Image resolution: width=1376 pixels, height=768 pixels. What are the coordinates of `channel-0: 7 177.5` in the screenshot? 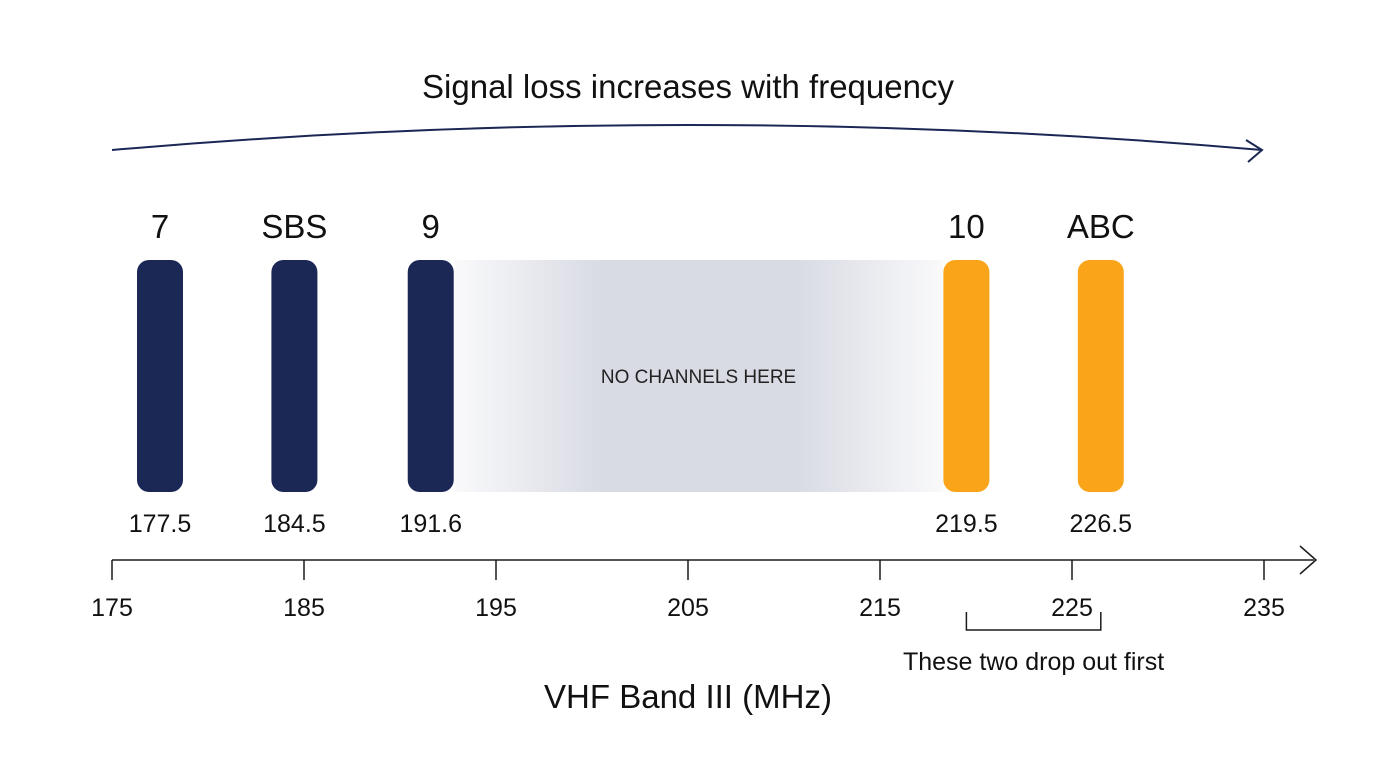 It's located at (160, 373).